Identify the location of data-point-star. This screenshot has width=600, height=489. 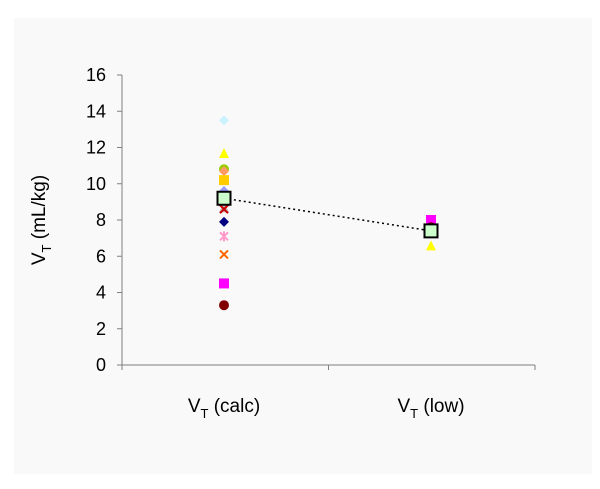
(224, 236).